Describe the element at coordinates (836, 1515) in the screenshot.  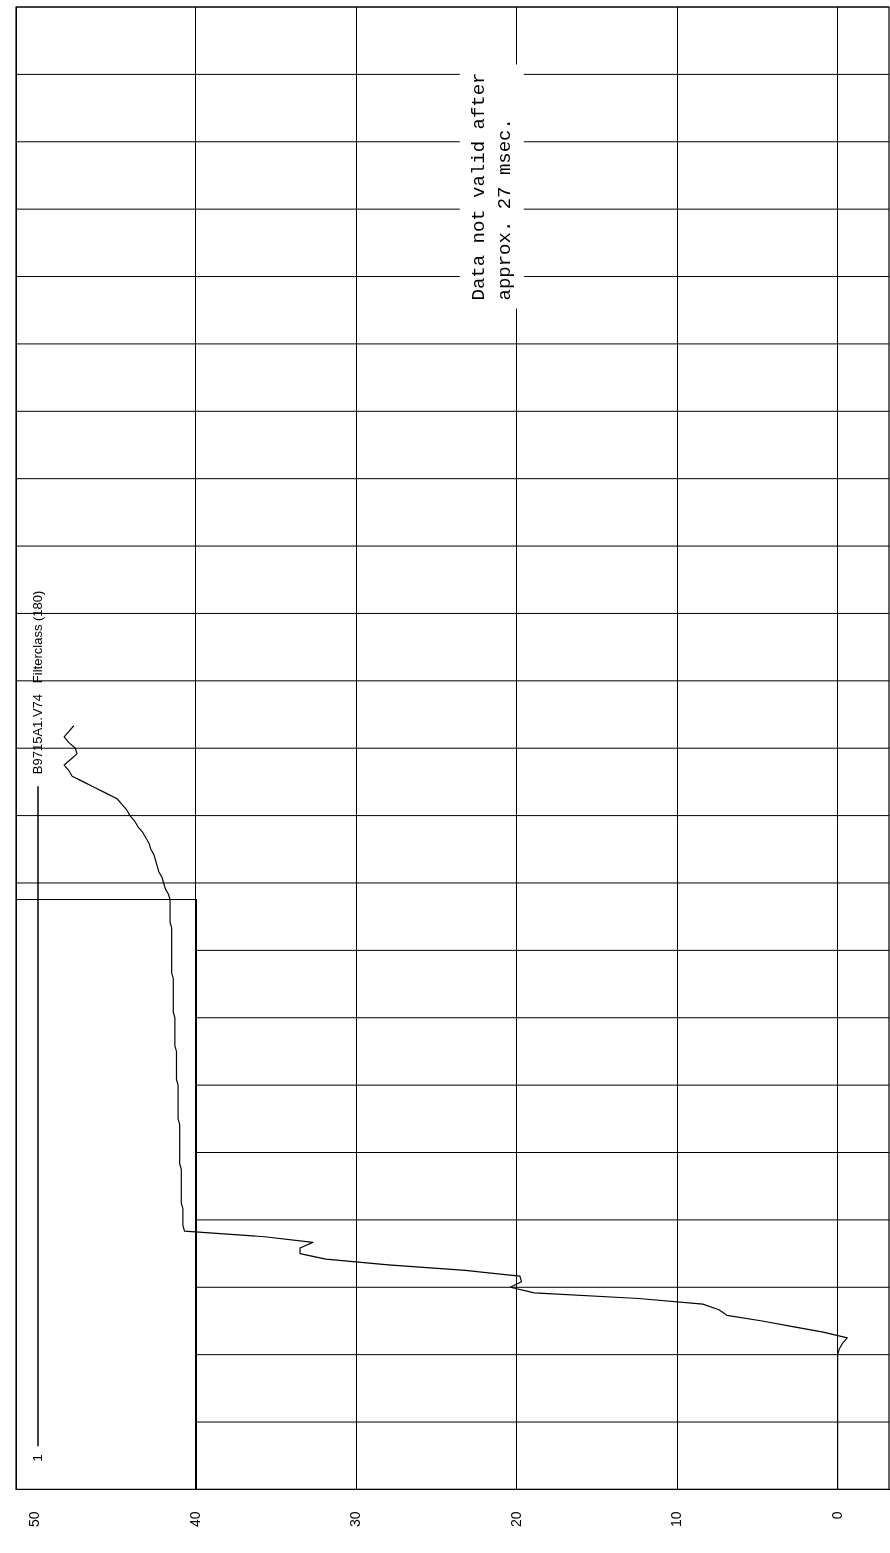
I see `x-tick-label: 0` at that location.